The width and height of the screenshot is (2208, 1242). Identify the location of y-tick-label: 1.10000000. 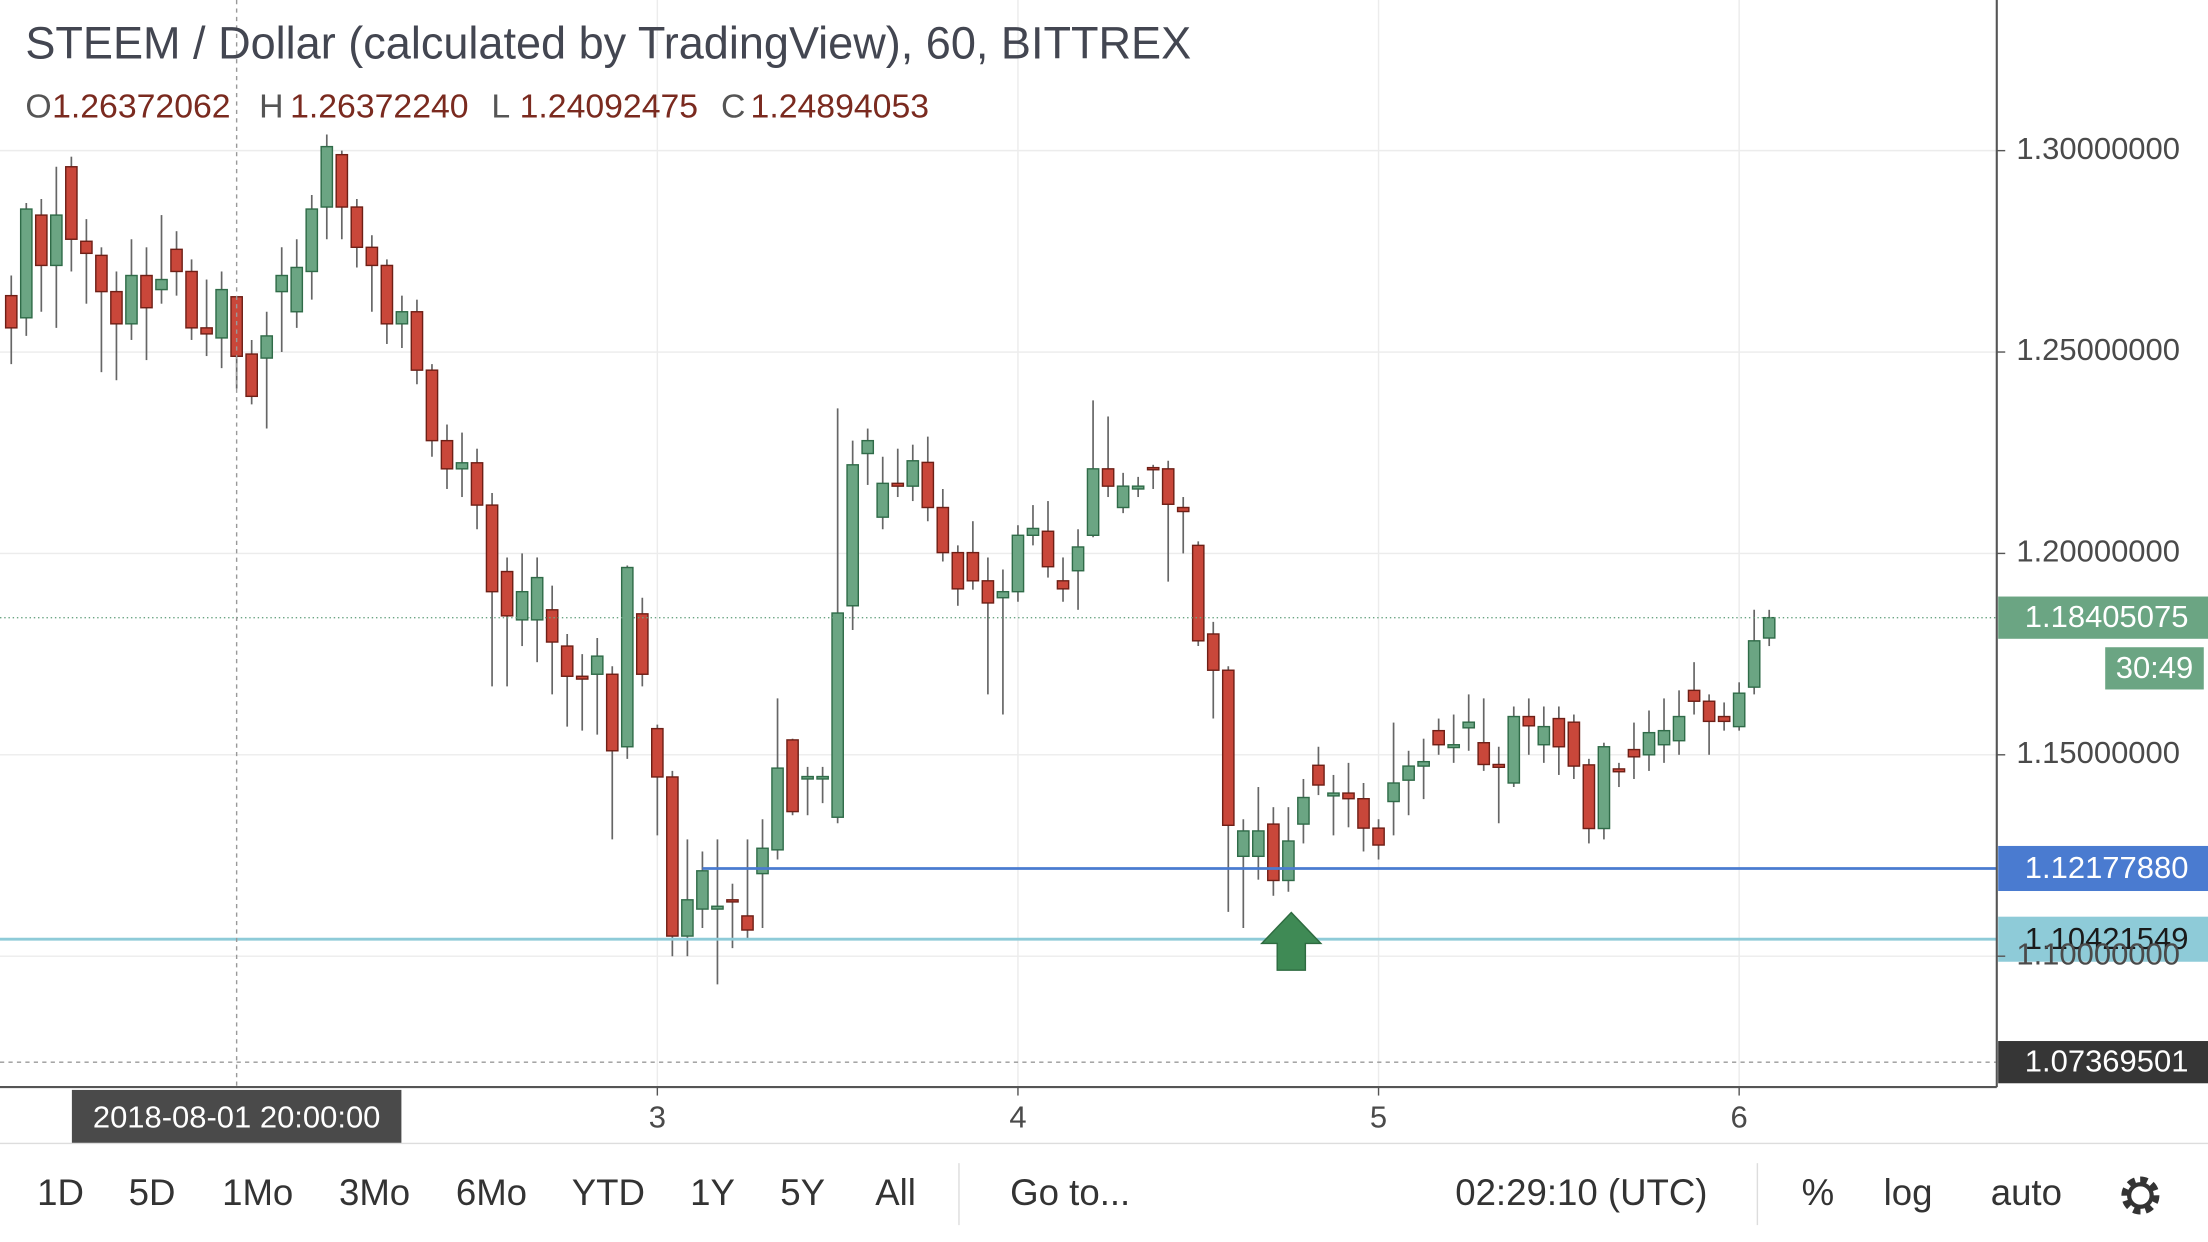
(2098, 953).